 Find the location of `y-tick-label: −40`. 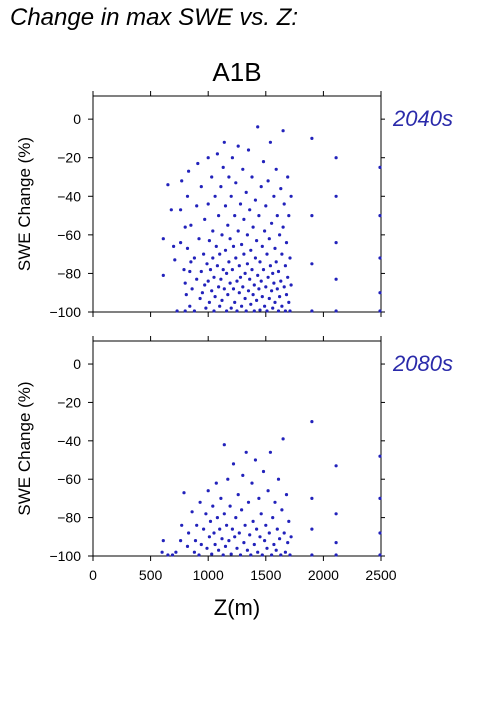

y-tick-label: −40 is located at coordinates (69, 196).